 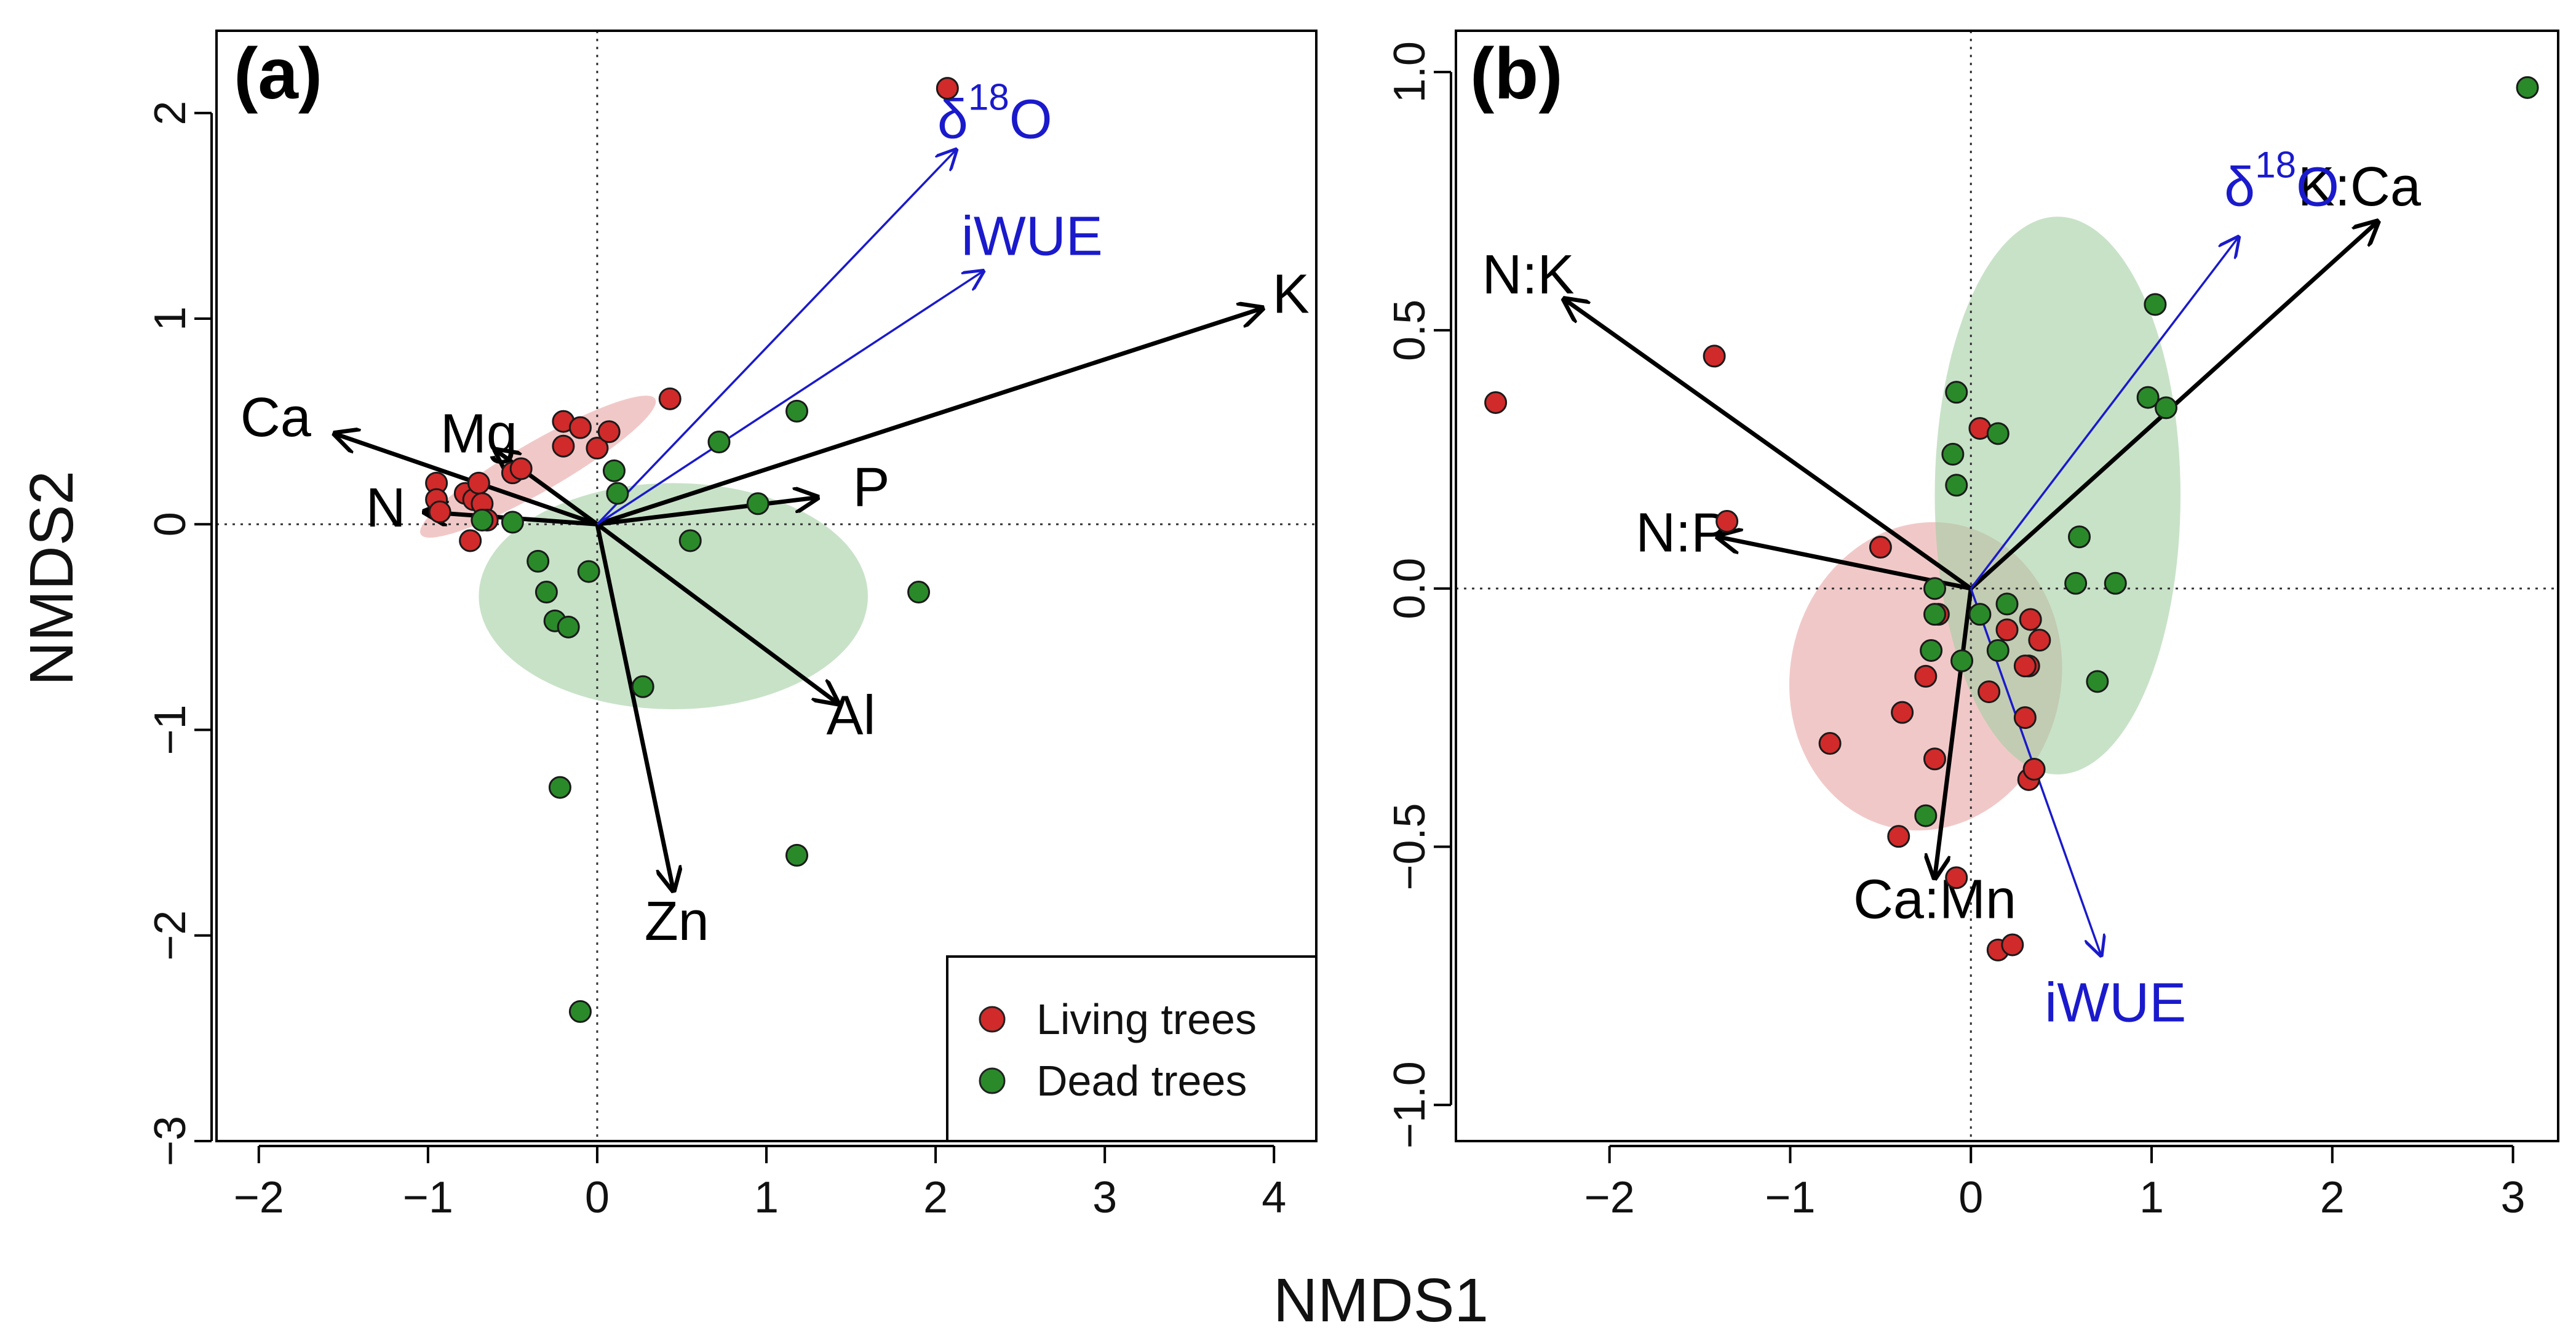 I want to click on vector-label: K, so click(x=1291, y=294).